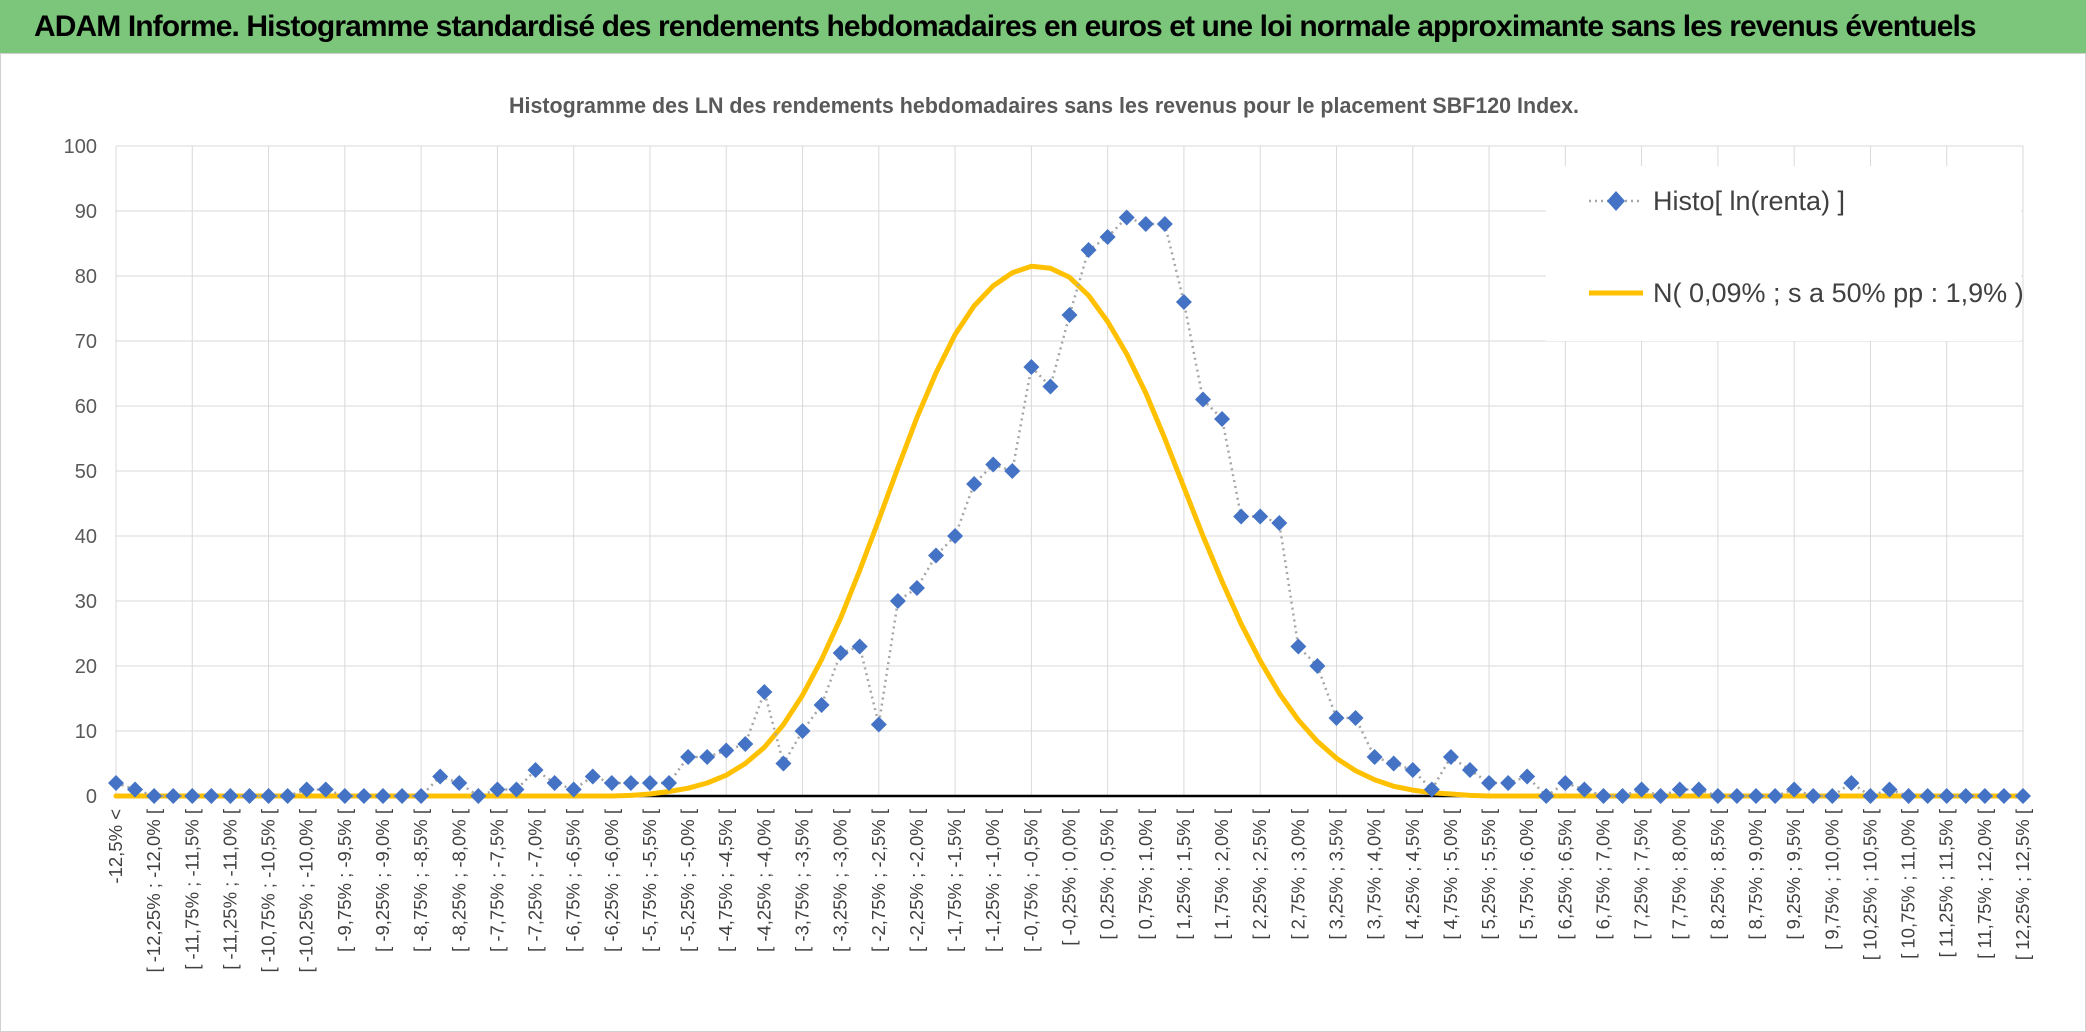  I want to click on x-tick-label: [ 12,25% ; 12,5% [, so click(2022, 884).